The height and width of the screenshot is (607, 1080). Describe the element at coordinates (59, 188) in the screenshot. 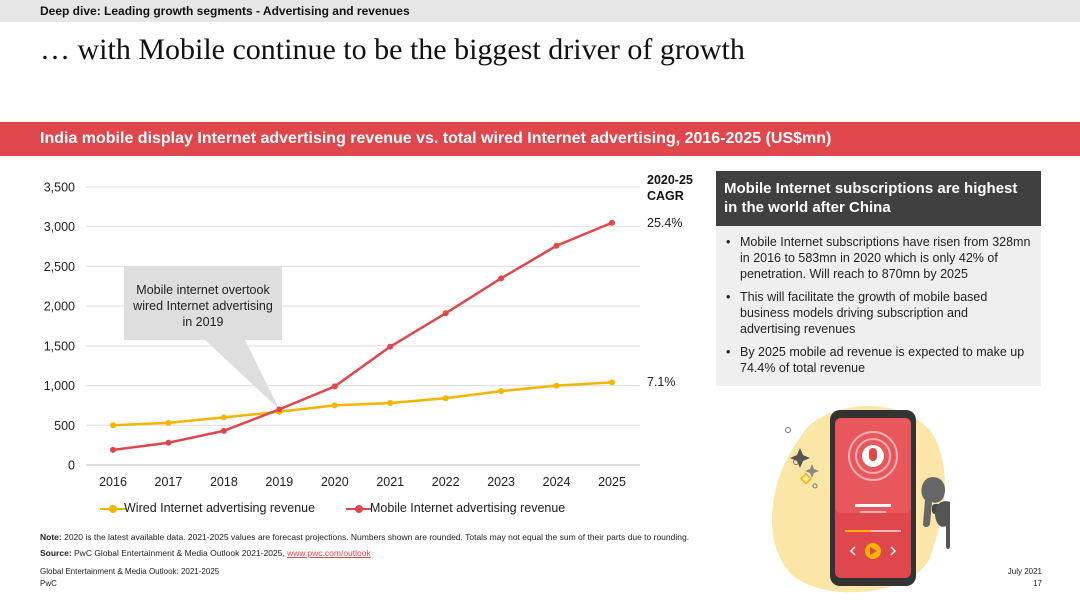

I see `y-tick-label: 3,500` at that location.